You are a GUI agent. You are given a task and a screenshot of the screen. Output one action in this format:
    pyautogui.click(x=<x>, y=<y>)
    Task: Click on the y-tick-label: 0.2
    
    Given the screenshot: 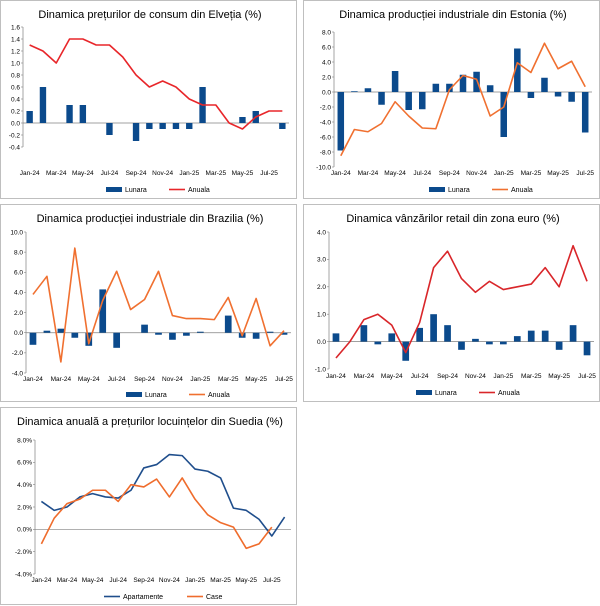 What is the action you would take?
    pyautogui.click(x=15, y=111)
    